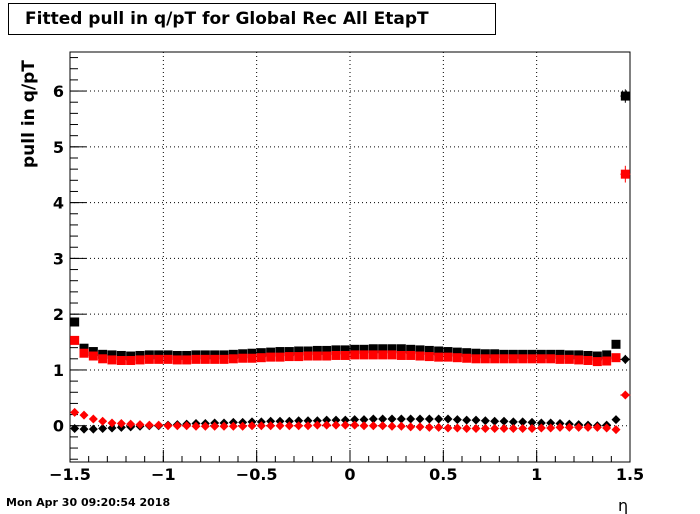 The image size is (700, 514). What do you see at coordinates (630, 474) in the screenshot?
I see `x-tick-label: 1.5` at bounding box center [630, 474].